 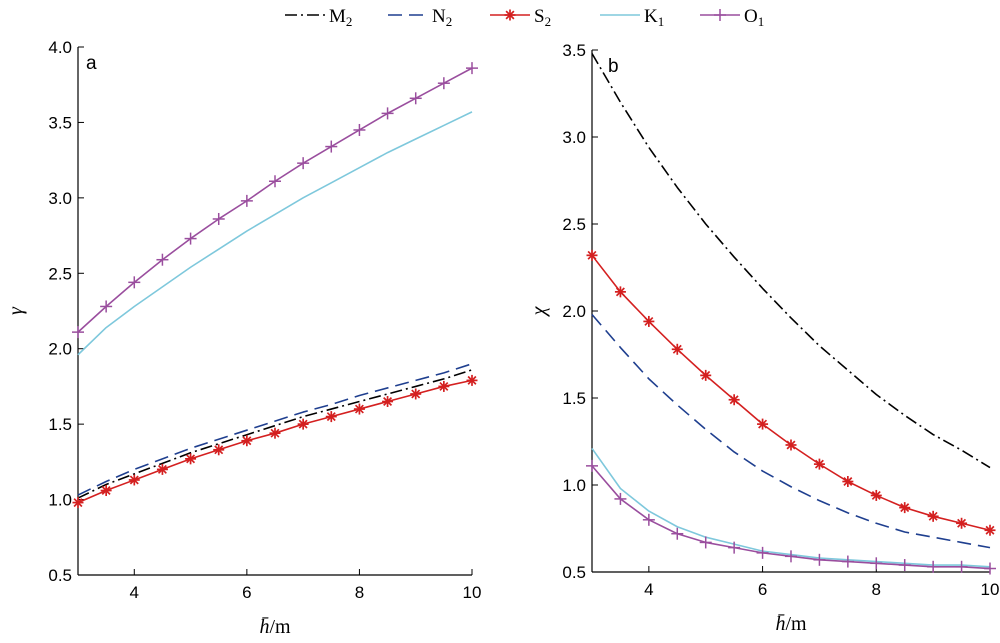 What do you see at coordinates (654, 17) in the screenshot?
I see `legend-label: K1` at bounding box center [654, 17].